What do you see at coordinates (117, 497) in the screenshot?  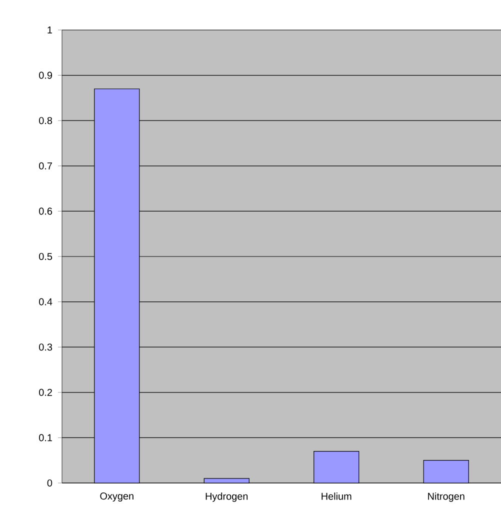 I see `x-tick-label: Oxygen` at bounding box center [117, 497].